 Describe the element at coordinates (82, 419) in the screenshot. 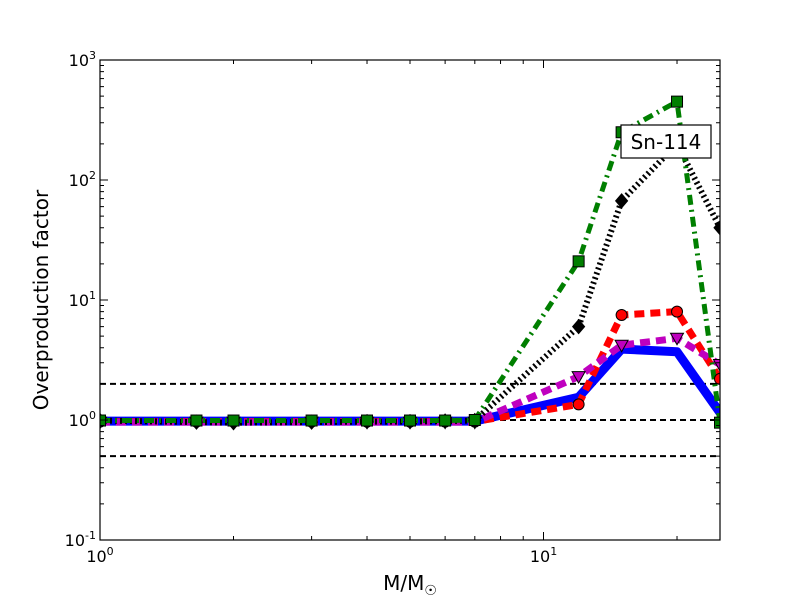

I see `y-tick-label: 10⁰` at that location.